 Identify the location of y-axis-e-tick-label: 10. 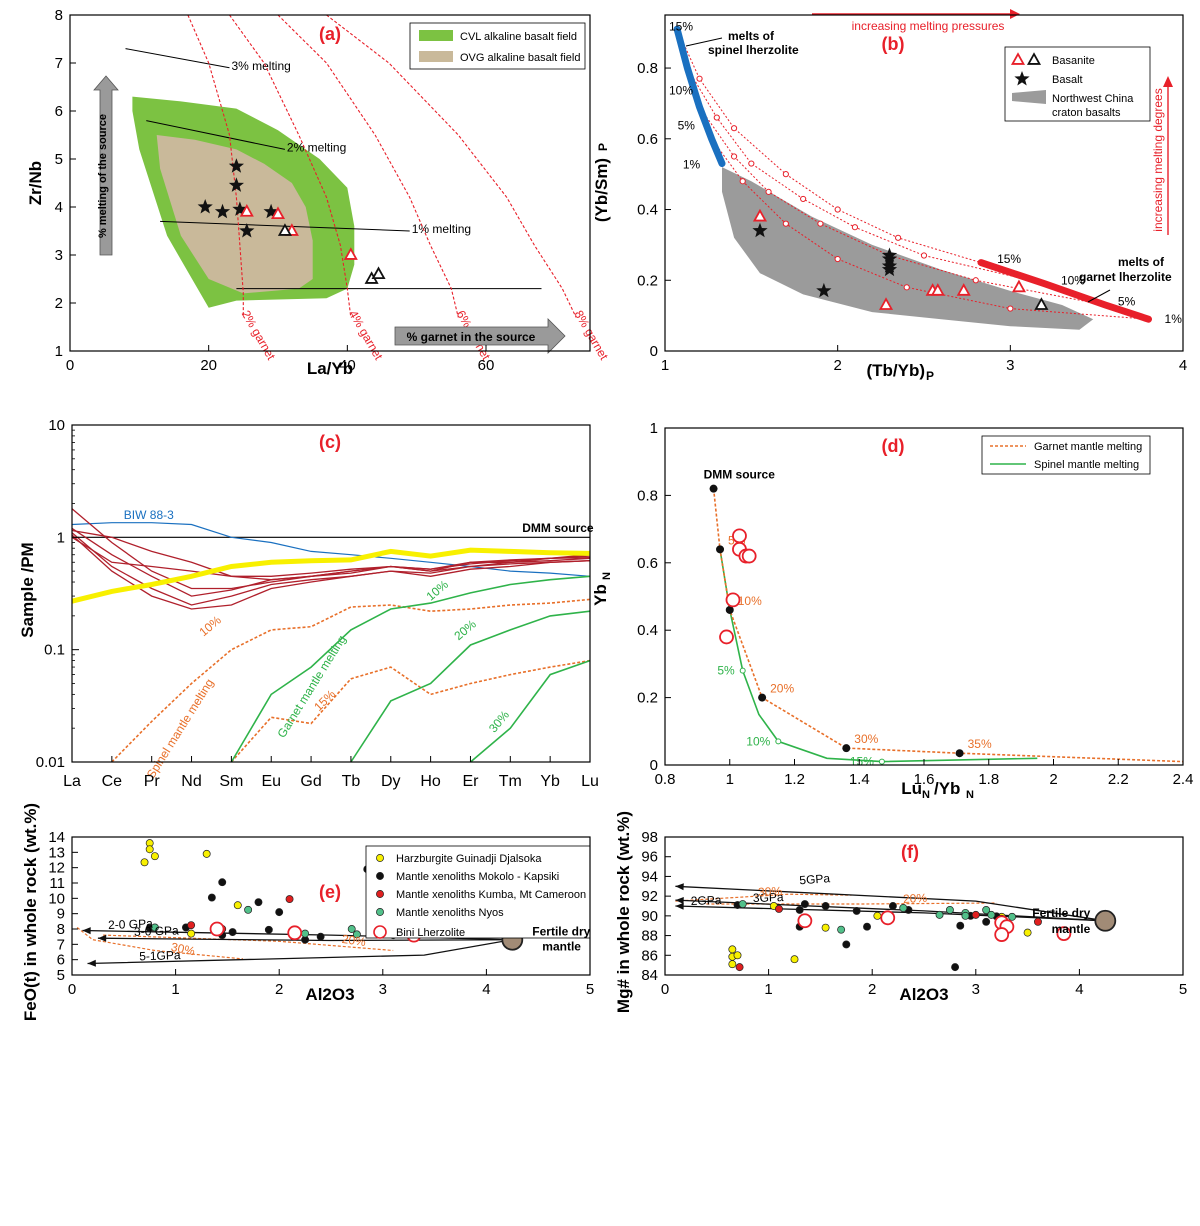
(56, 898).